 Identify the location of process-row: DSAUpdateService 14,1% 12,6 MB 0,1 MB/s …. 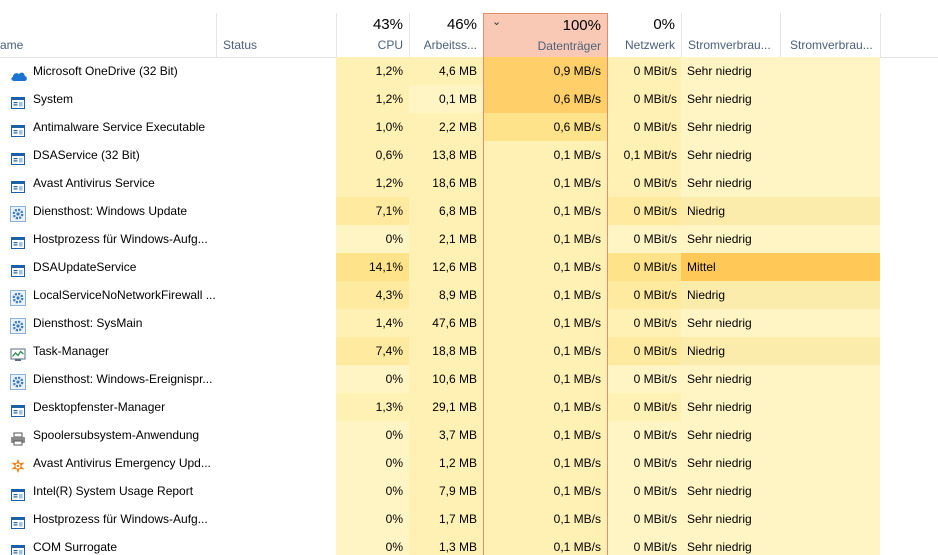
(469, 267).